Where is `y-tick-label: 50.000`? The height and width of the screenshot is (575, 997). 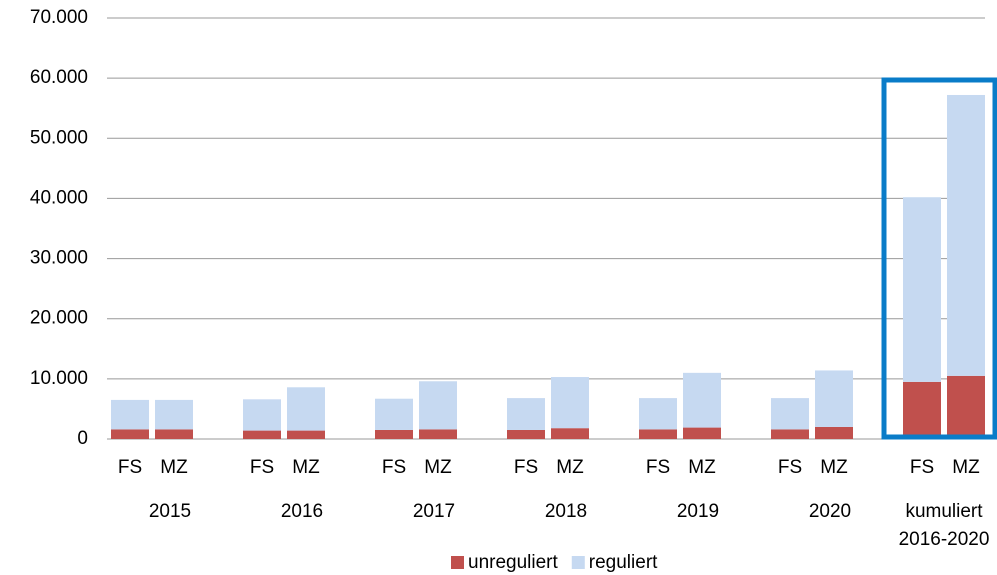 y-tick-label: 50.000 is located at coordinates (59, 137).